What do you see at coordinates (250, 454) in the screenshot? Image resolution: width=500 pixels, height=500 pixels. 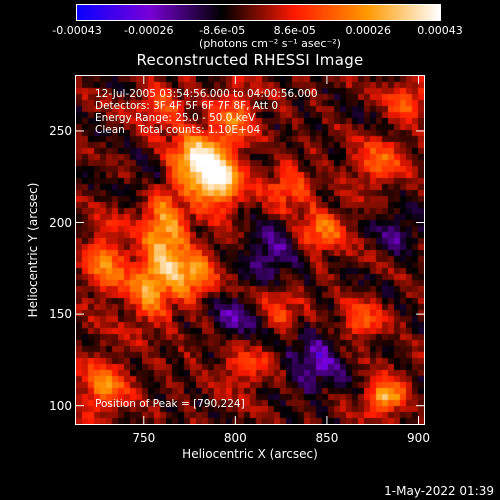 I see `x-axis-label: Heliocentric X (arcsec)` at bounding box center [250, 454].